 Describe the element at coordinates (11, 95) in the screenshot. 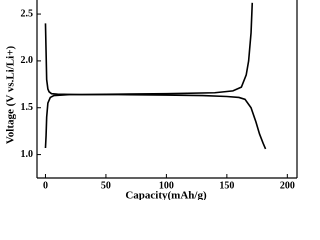

I see `y-axis-title: Voltage (V vs.Li/Li+)` at that location.